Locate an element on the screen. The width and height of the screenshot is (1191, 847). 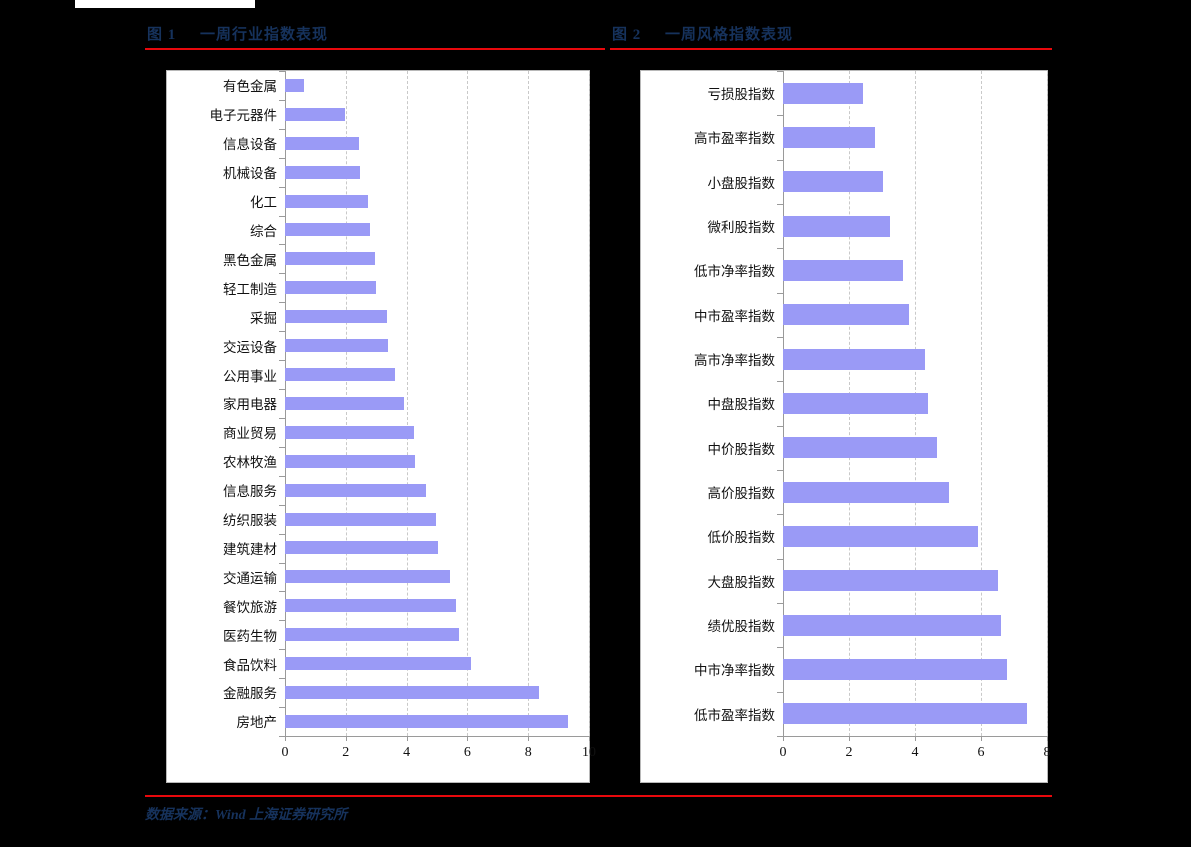
x-tick-label: 2 is located at coordinates (849, 752).